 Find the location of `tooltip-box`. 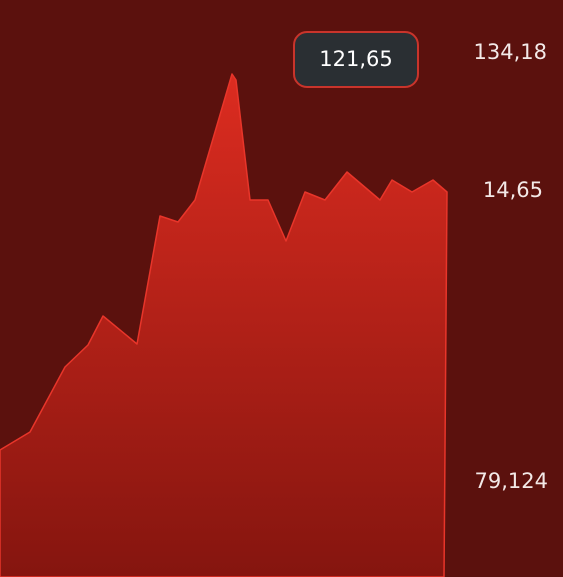

tooltip-box is located at coordinates (356, 59).